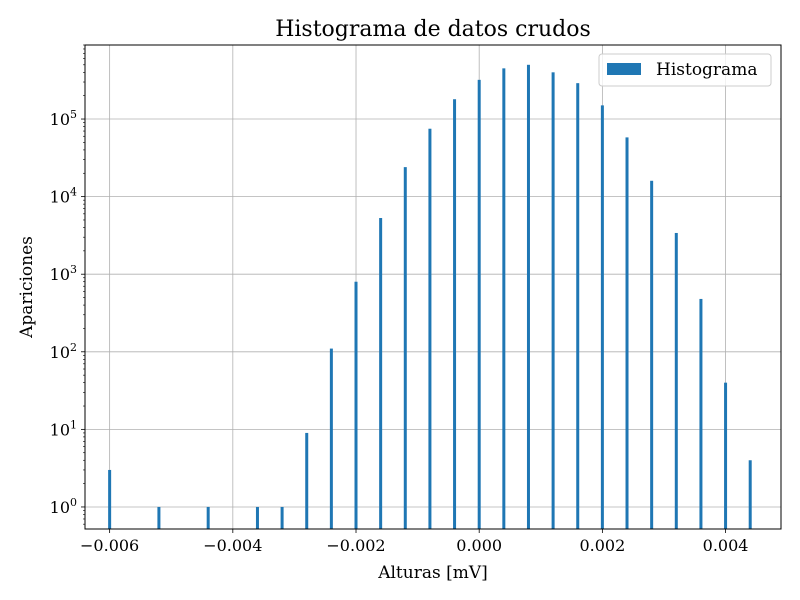 This screenshot has width=800, height=600. Describe the element at coordinates (355, 545) in the screenshot. I see `x-tick-label: −0.002` at that location.